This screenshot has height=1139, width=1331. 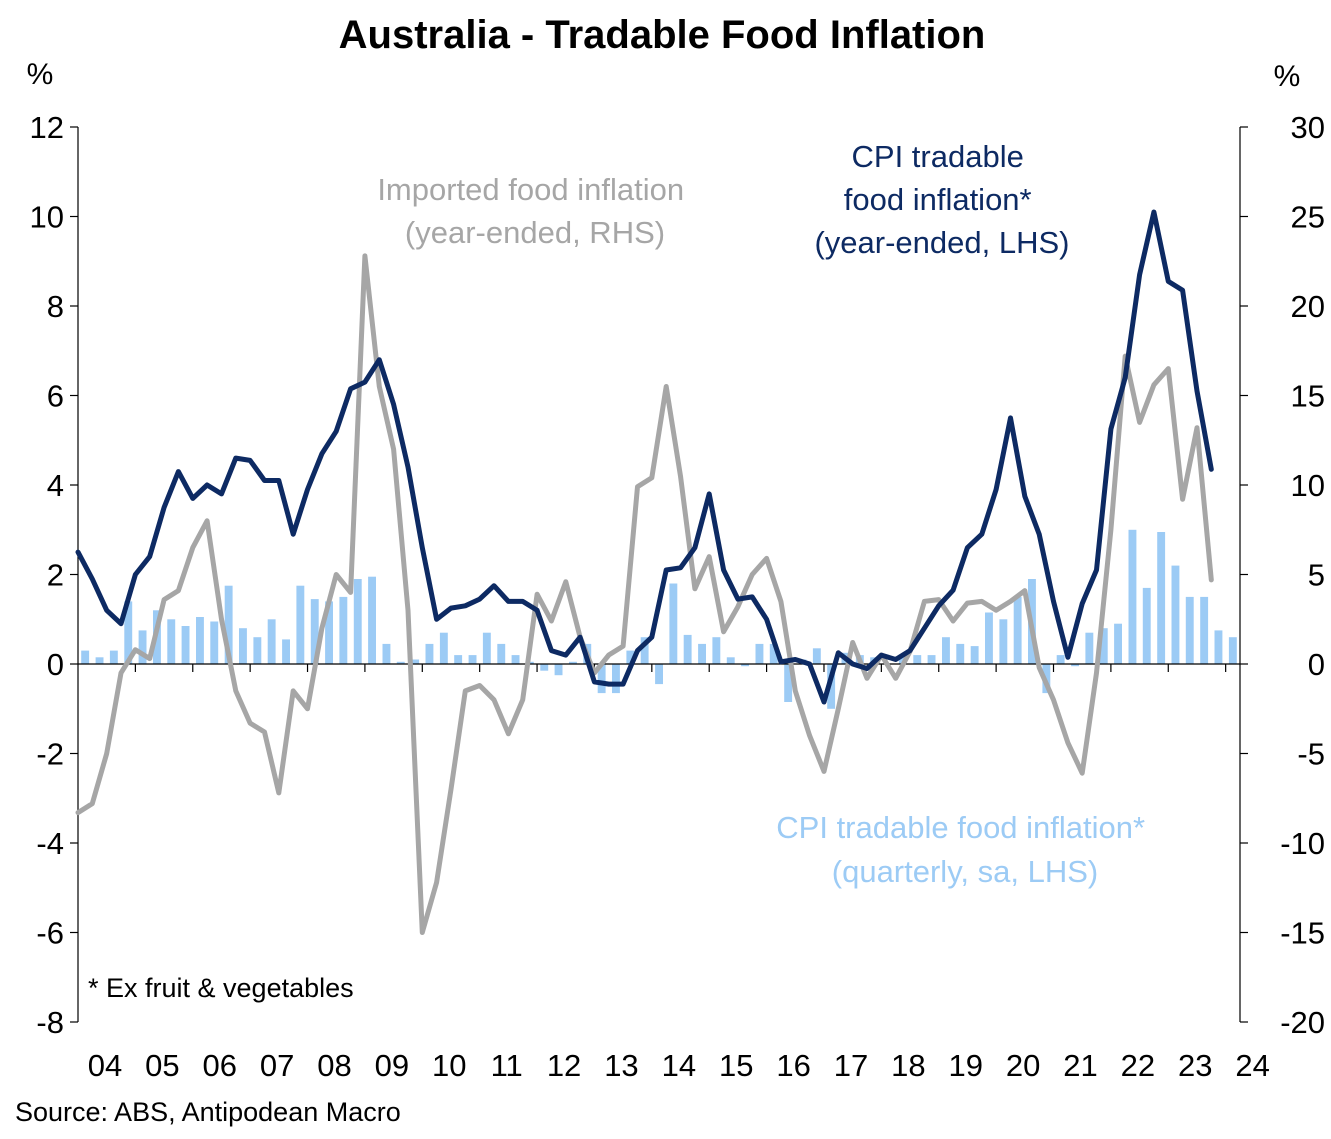 I want to click on x-tick-label: 07, so click(x=277, y=1065).